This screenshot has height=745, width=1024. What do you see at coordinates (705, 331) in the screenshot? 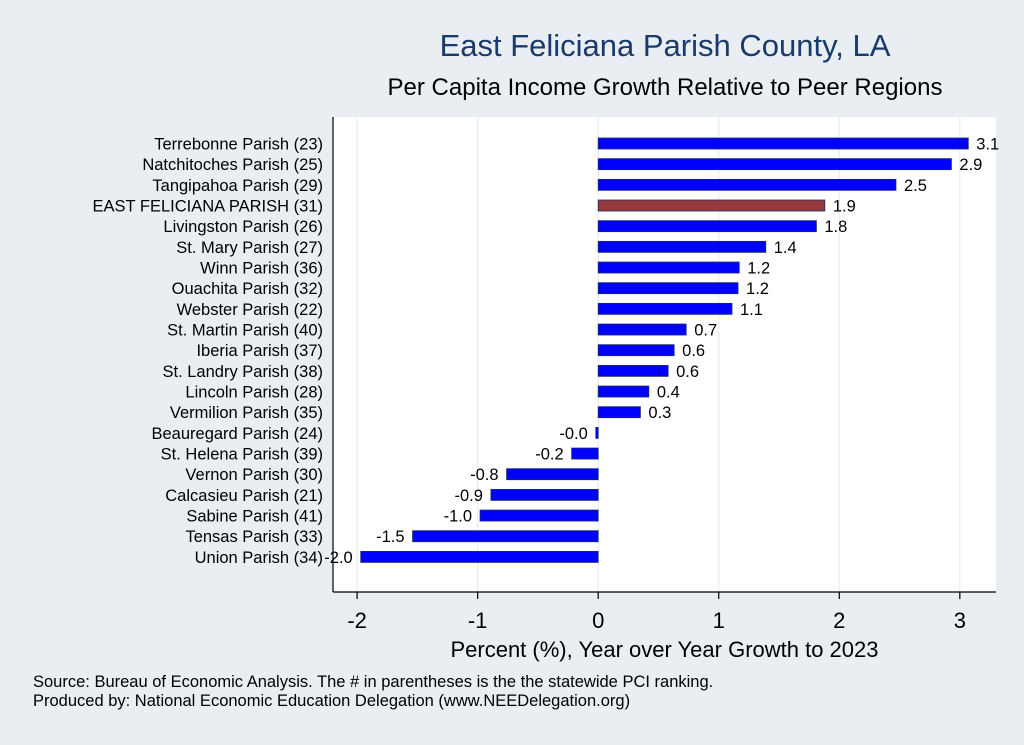
I see `value-label-9: 0.7` at bounding box center [705, 331].